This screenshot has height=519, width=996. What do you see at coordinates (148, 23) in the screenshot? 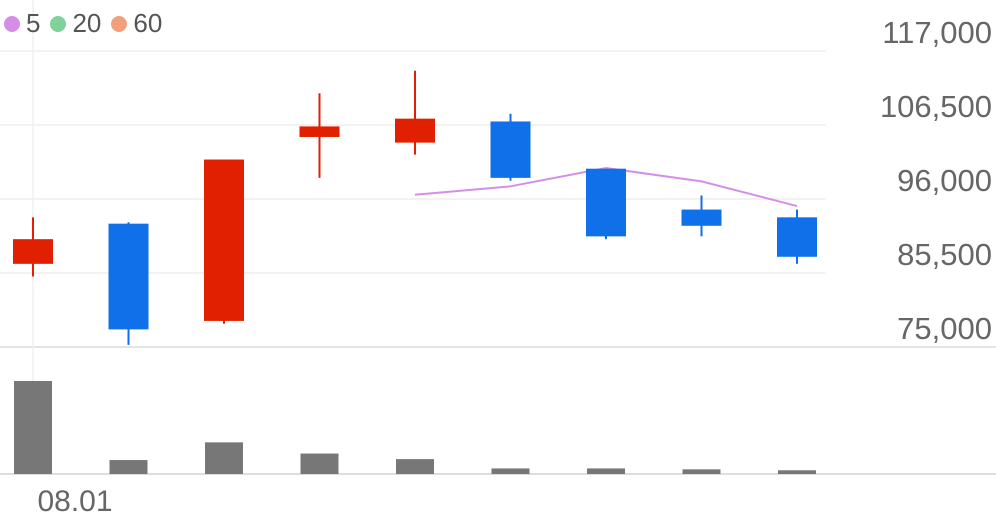
I see `legend-label-ma60: 60` at bounding box center [148, 23].